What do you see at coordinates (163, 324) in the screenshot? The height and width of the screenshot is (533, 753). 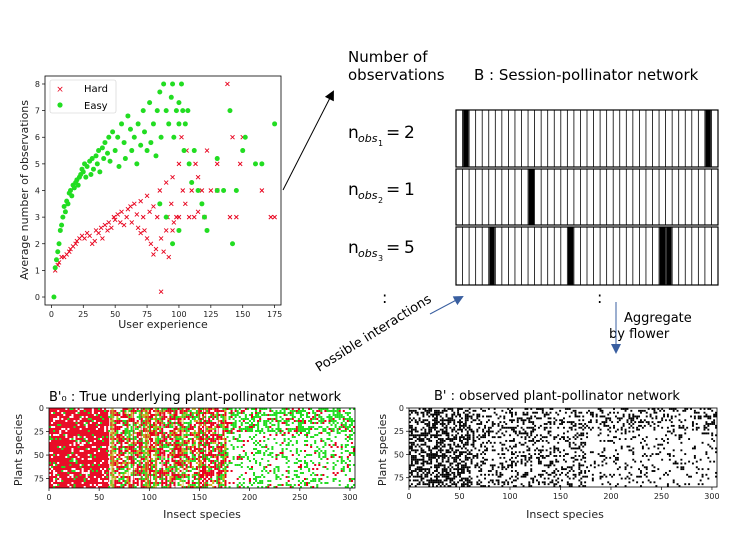 I see `scatter-x-axis-label: User experience` at bounding box center [163, 324].